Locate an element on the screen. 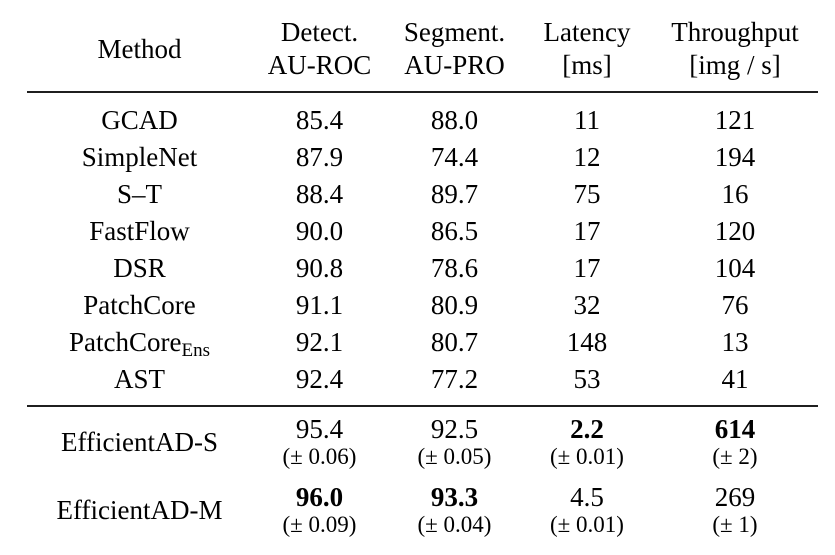 Image resolution: width=835 pixels, height=555 pixels. metric-value: 96.0 is located at coordinates (319, 497).